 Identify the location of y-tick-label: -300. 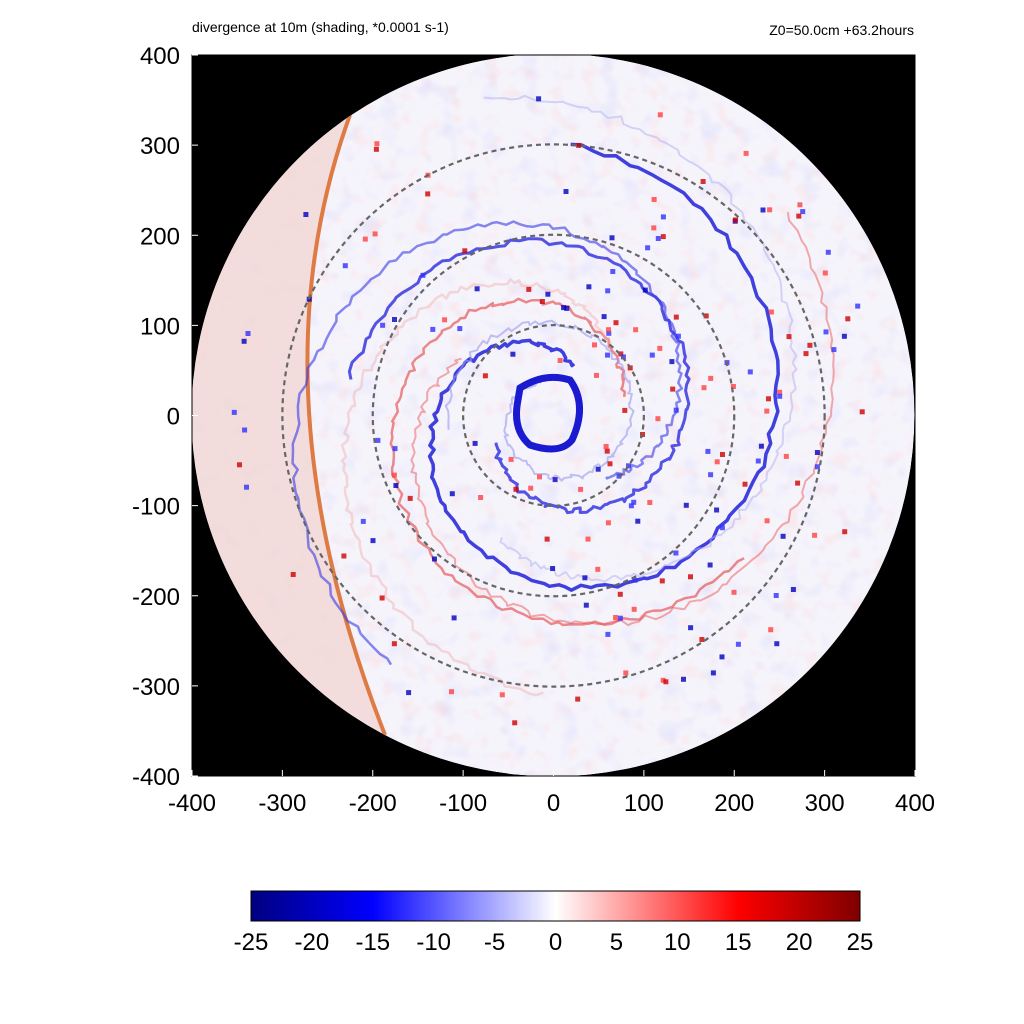
(156, 687).